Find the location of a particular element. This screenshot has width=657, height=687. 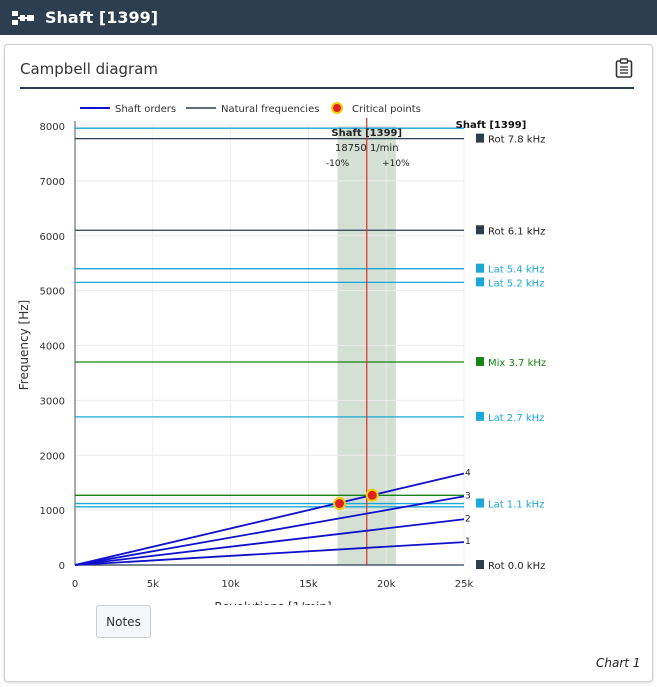

legend-label: Critical points is located at coordinates (386, 109).